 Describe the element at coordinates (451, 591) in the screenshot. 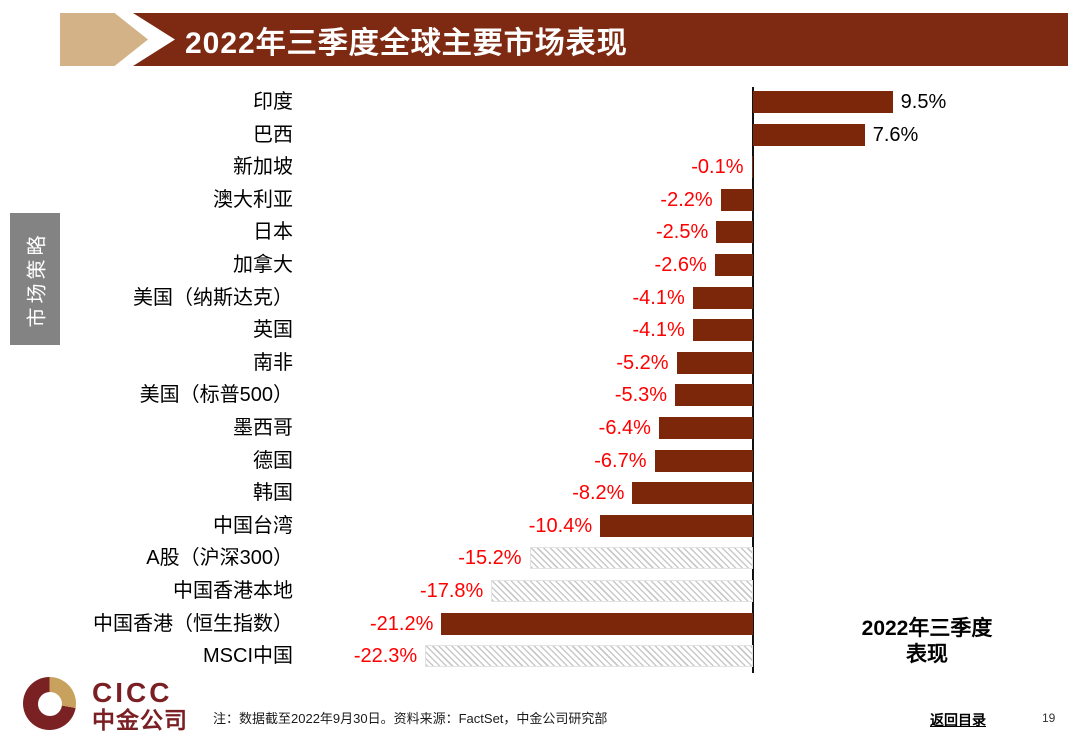

I see `value-label: -17.8%` at that location.